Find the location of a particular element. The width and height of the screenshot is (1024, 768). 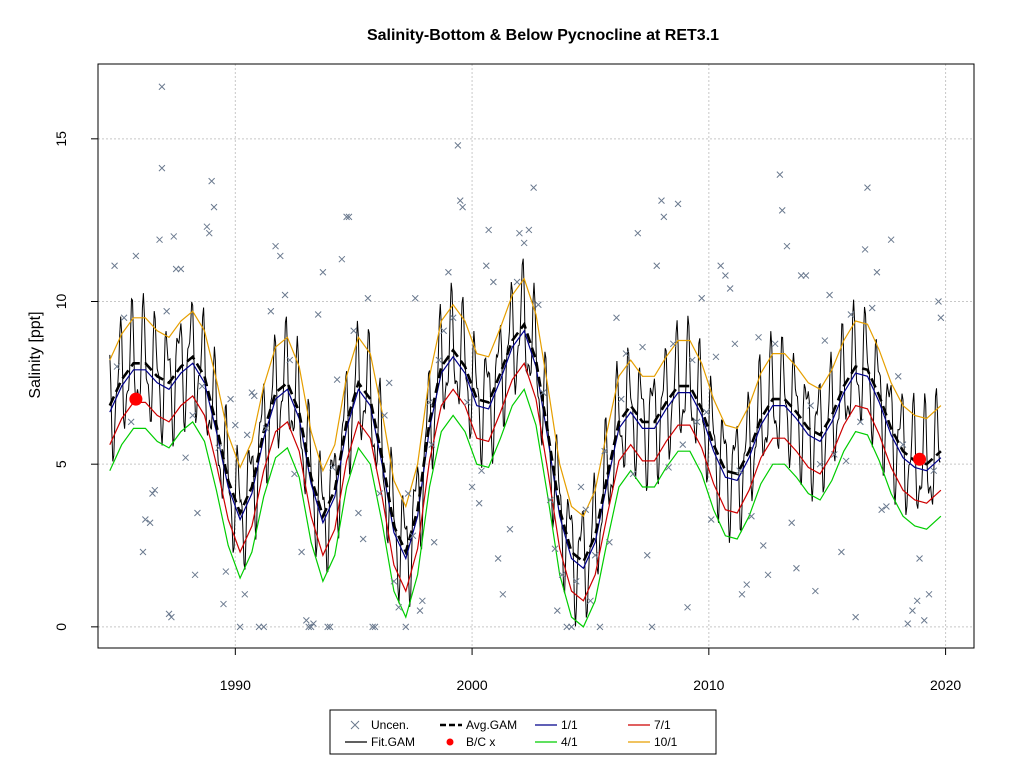

x-tick-label: 2020 is located at coordinates (945, 685).